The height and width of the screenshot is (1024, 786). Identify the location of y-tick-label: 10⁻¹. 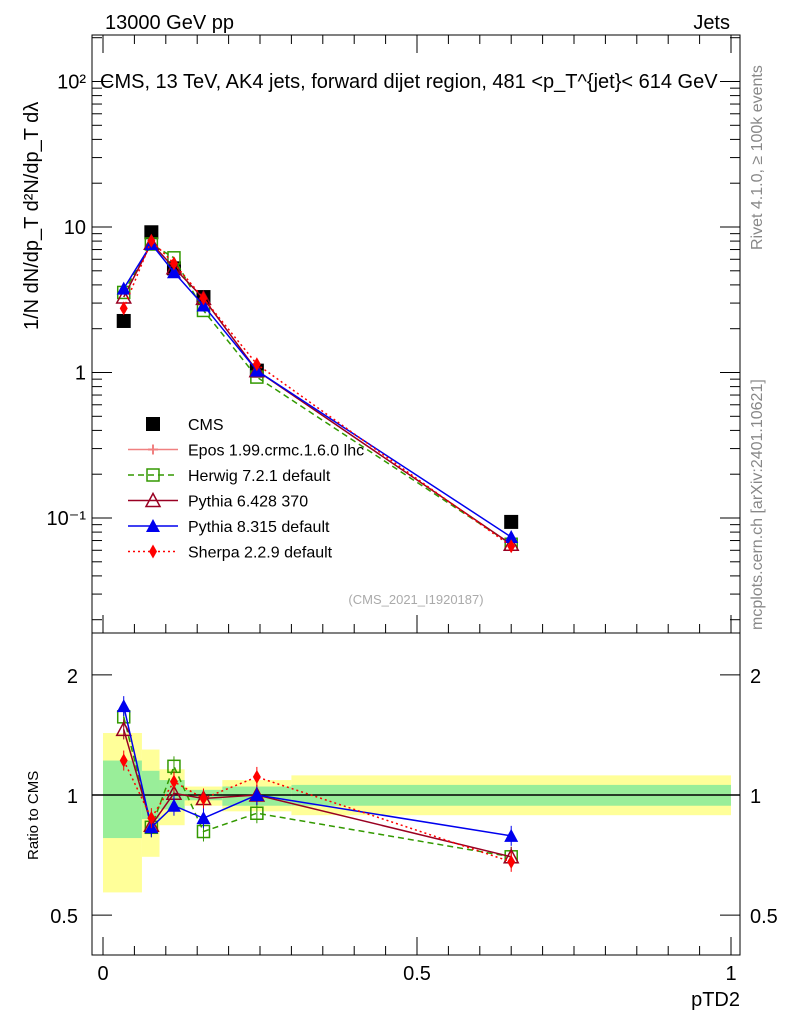
(67, 519).